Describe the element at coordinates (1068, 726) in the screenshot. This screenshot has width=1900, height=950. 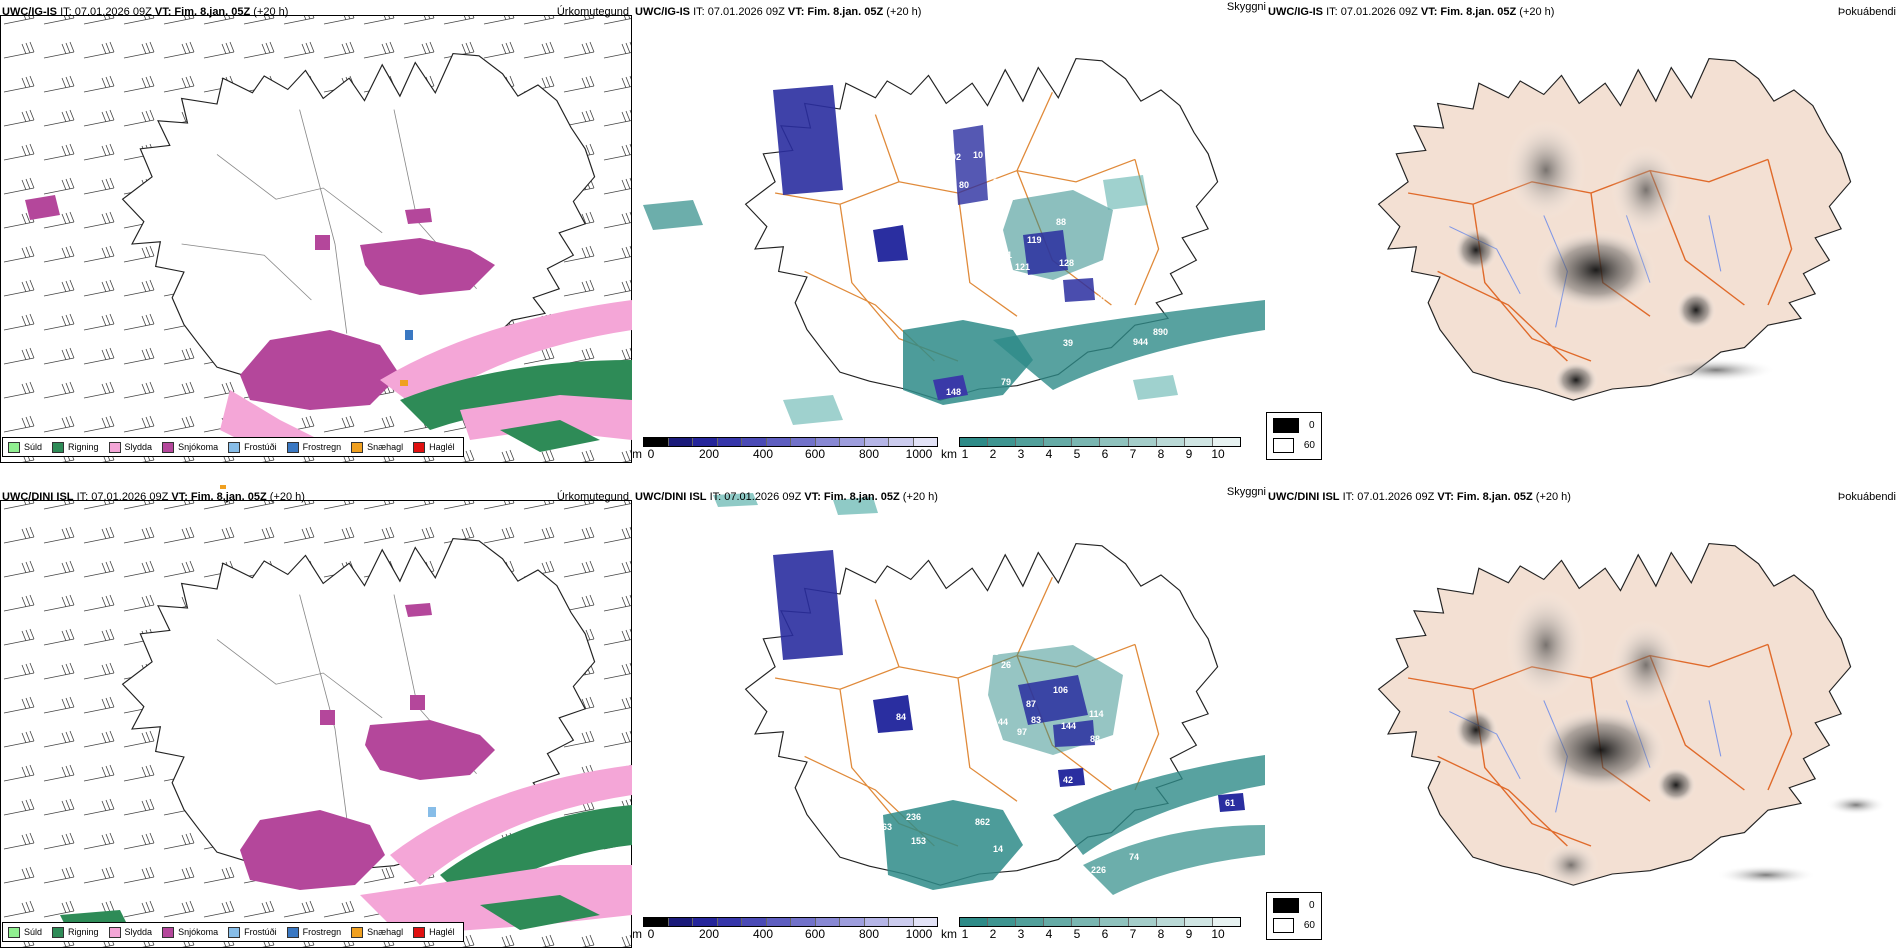
I see `vis-label: 144` at that location.